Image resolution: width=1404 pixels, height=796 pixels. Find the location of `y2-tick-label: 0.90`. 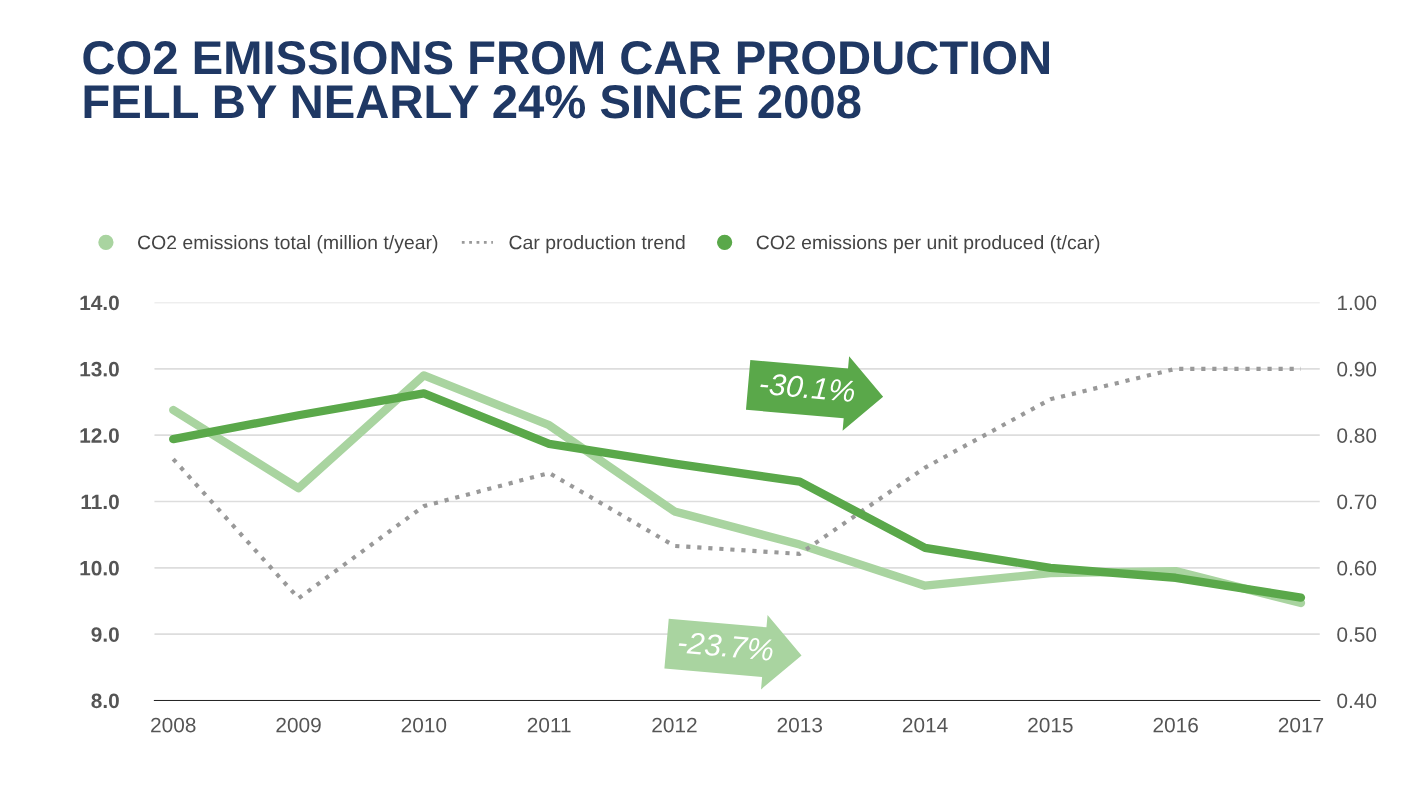

y2-tick-label: 0.90 is located at coordinates (1357, 369).